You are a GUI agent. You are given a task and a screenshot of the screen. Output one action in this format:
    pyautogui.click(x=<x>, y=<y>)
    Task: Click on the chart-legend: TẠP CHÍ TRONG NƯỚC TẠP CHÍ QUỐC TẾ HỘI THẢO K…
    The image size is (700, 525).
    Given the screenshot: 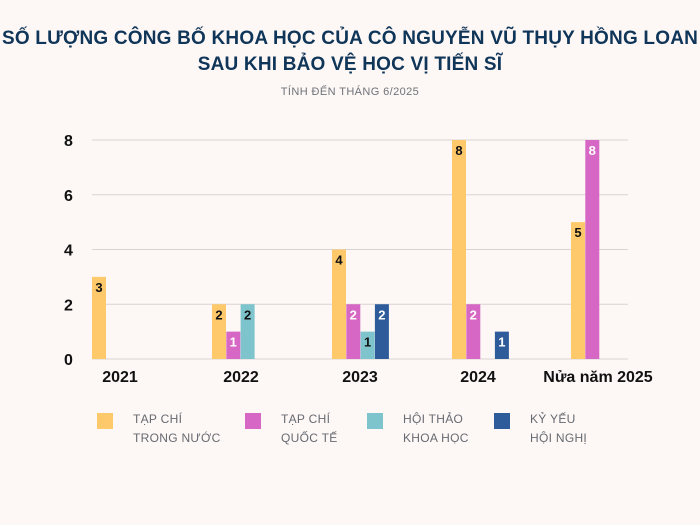 What is the action you would take?
    pyautogui.click(x=350, y=433)
    